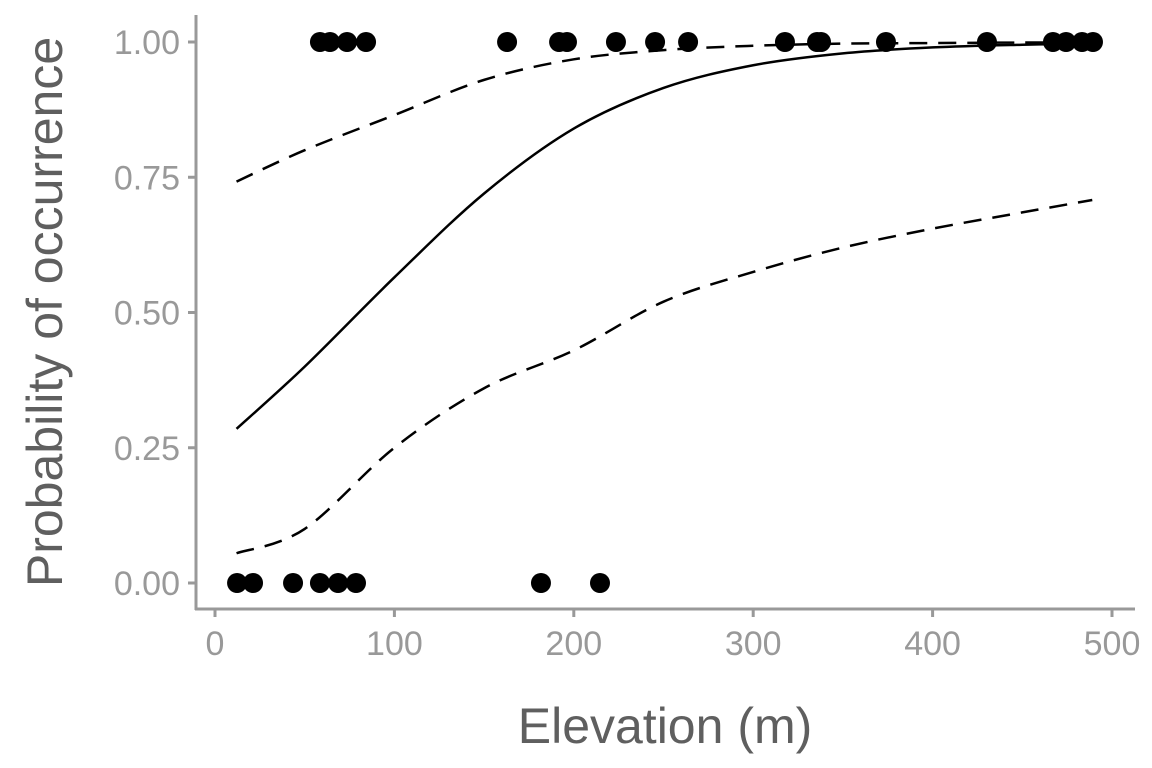 The image size is (1152, 768). I want to click on x-tick-label: 100, so click(394, 644).